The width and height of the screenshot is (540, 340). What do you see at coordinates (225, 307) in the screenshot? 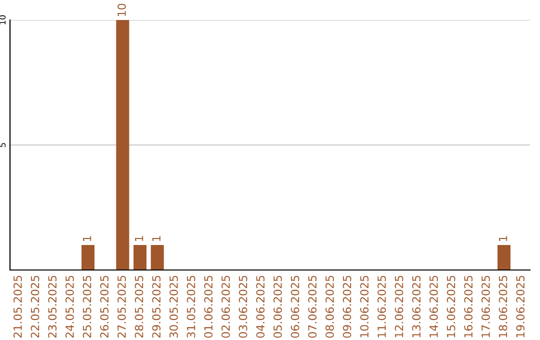
I see `x-tick-label: 02.06.2025` at bounding box center [225, 307].